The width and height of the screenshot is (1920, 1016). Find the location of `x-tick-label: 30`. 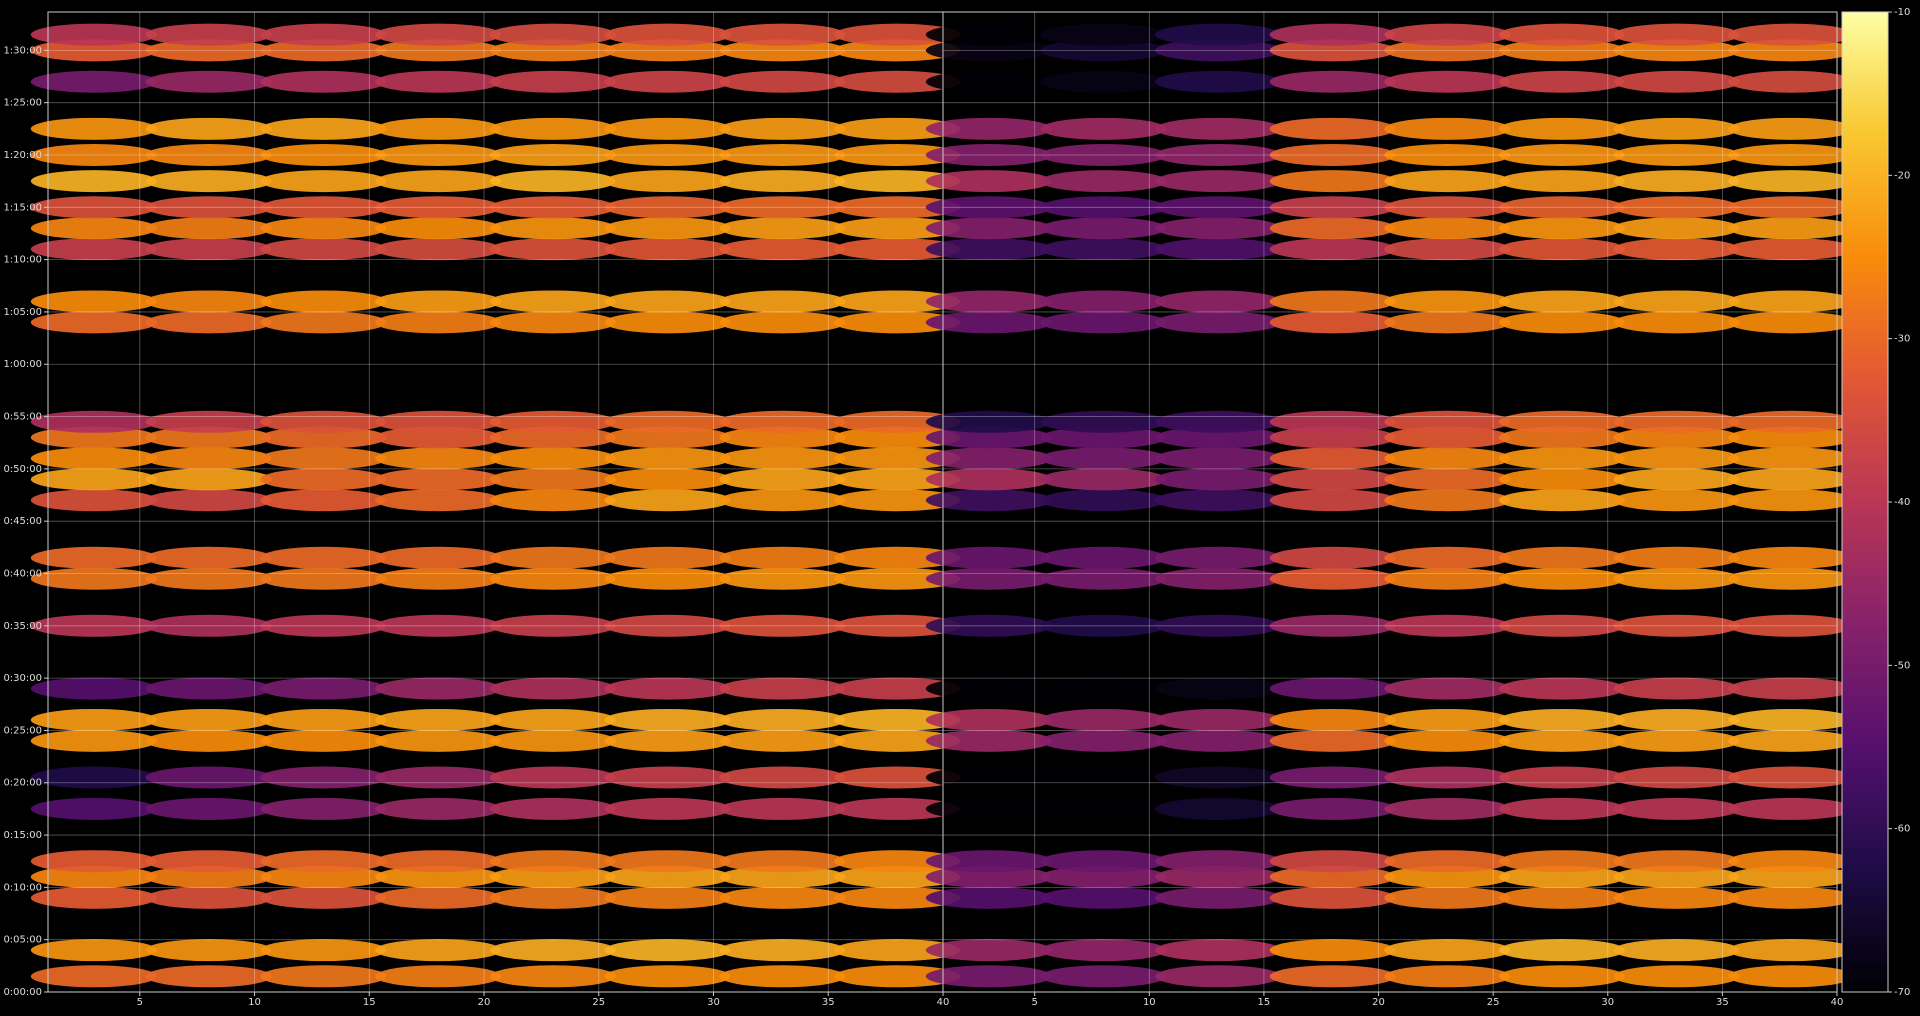

x-tick-label: 30 is located at coordinates (1607, 1002).